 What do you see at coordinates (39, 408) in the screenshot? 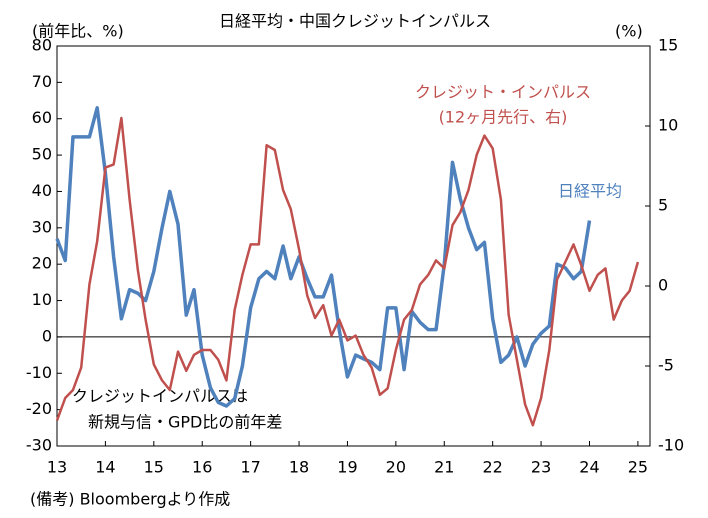
I see `y-tick-label: -20` at bounding box center [39, 408].